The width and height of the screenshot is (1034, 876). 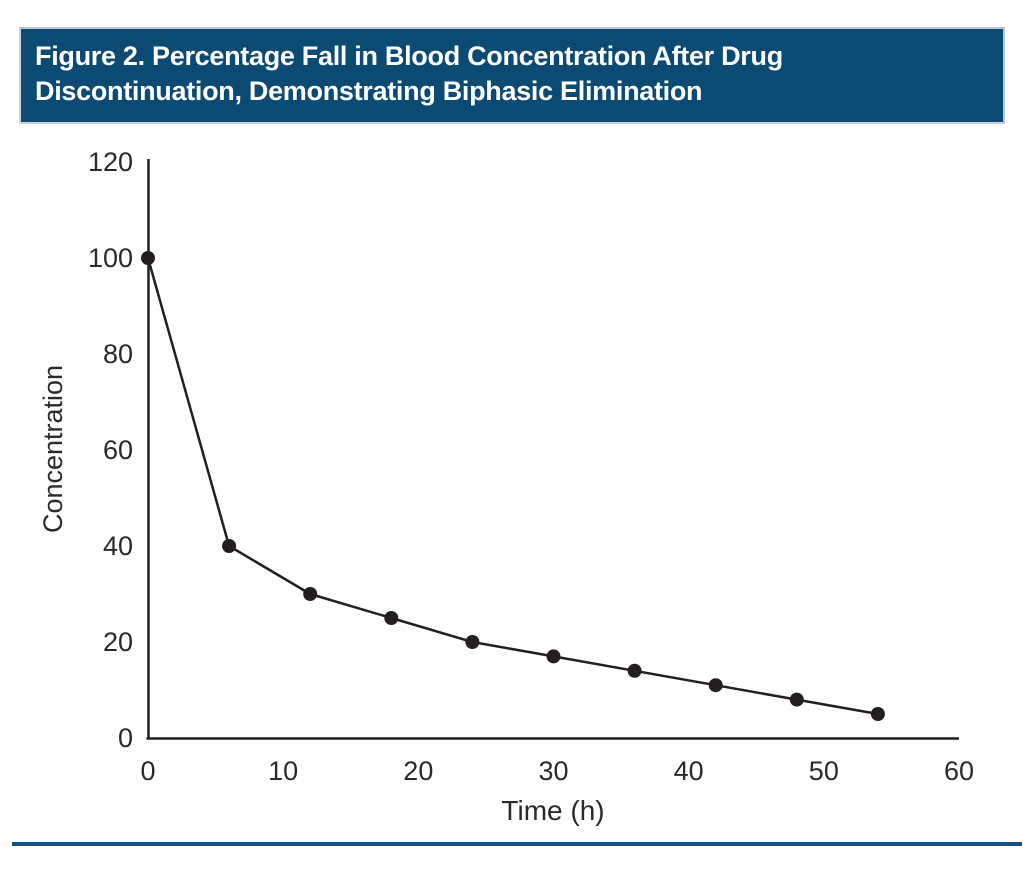 I want to click on x-tick-label: 20, so click(x=418, y=771).